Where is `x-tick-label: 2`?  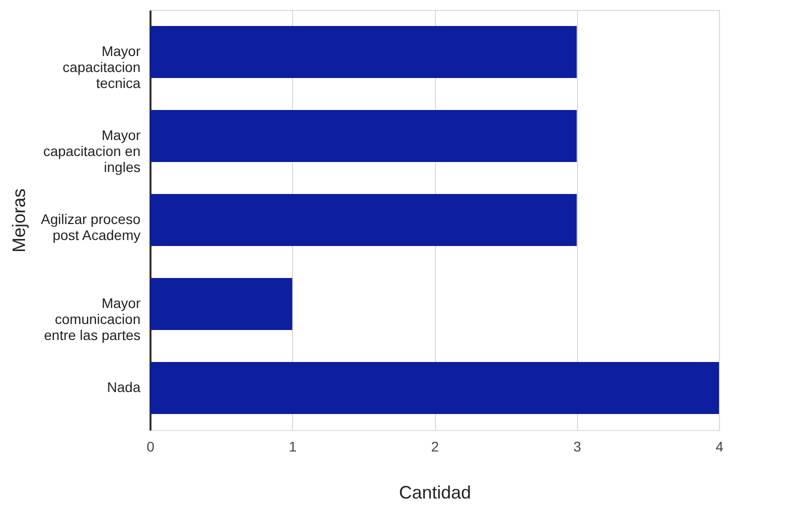
x-tick-label: 2 is located at coordinates (435, 446).